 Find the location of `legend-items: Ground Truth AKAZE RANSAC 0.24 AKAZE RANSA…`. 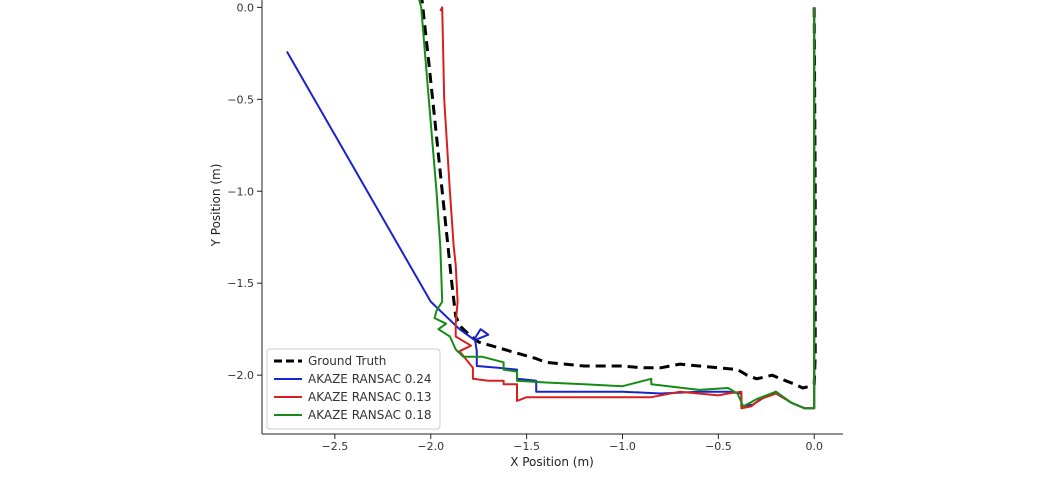

legend-items: Ground Truth AKAZE RANSAC 0.24 AKAZE RANSA… is located at coordinates (352, 388).